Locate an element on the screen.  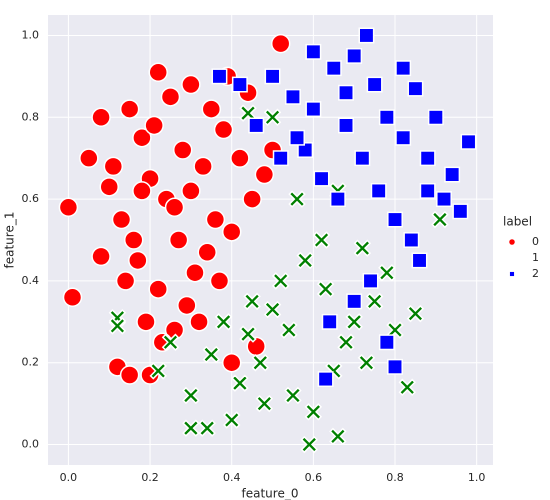
legend-title: label is located at coordinates (517, 222).